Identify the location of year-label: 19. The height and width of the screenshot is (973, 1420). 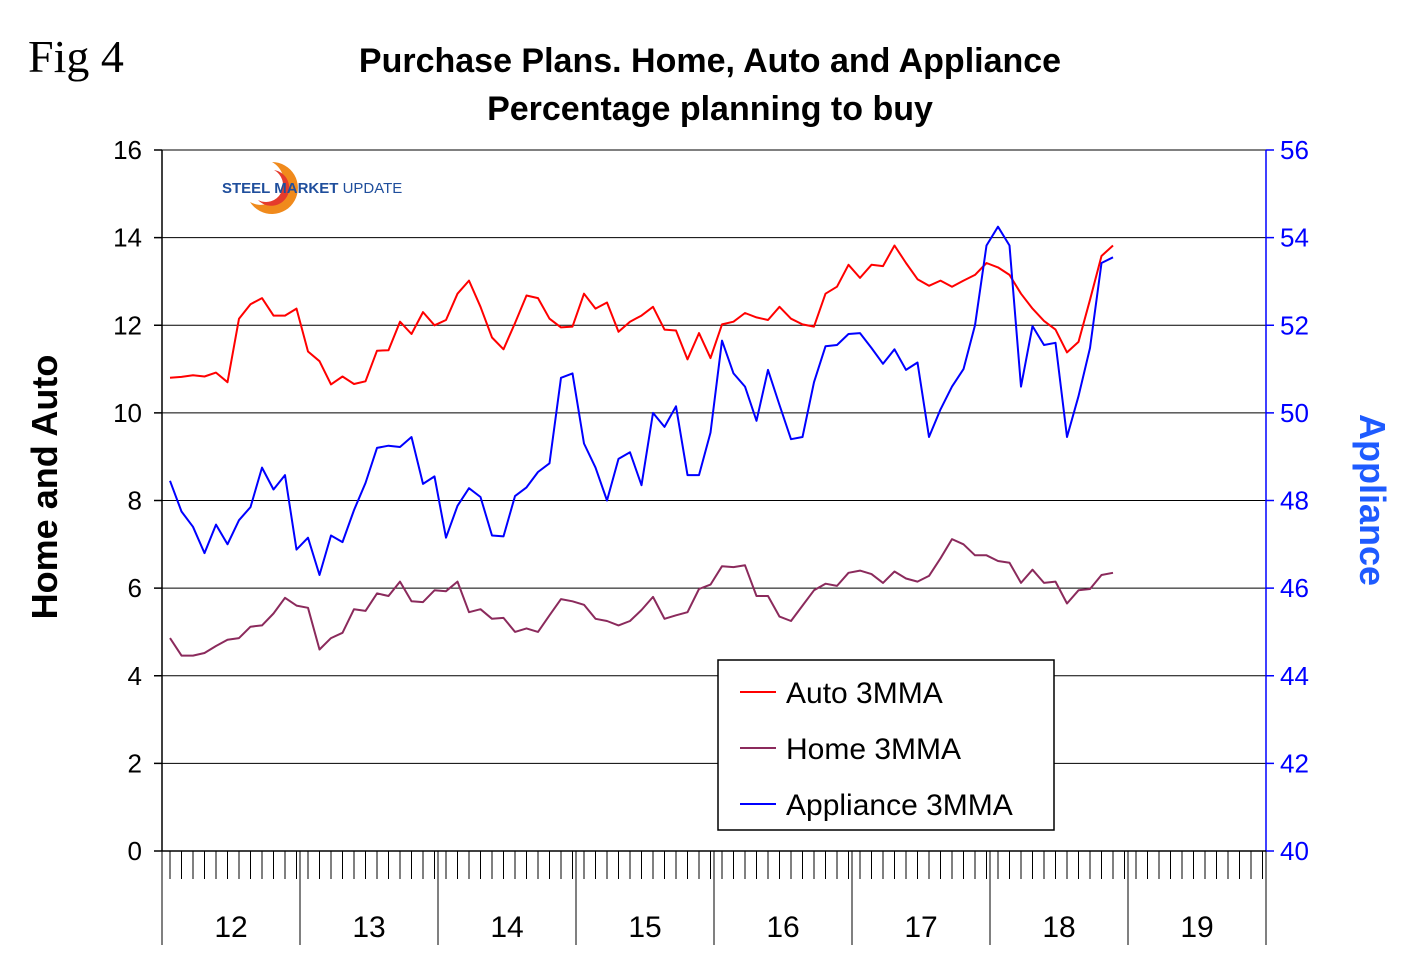
(1196, 927).